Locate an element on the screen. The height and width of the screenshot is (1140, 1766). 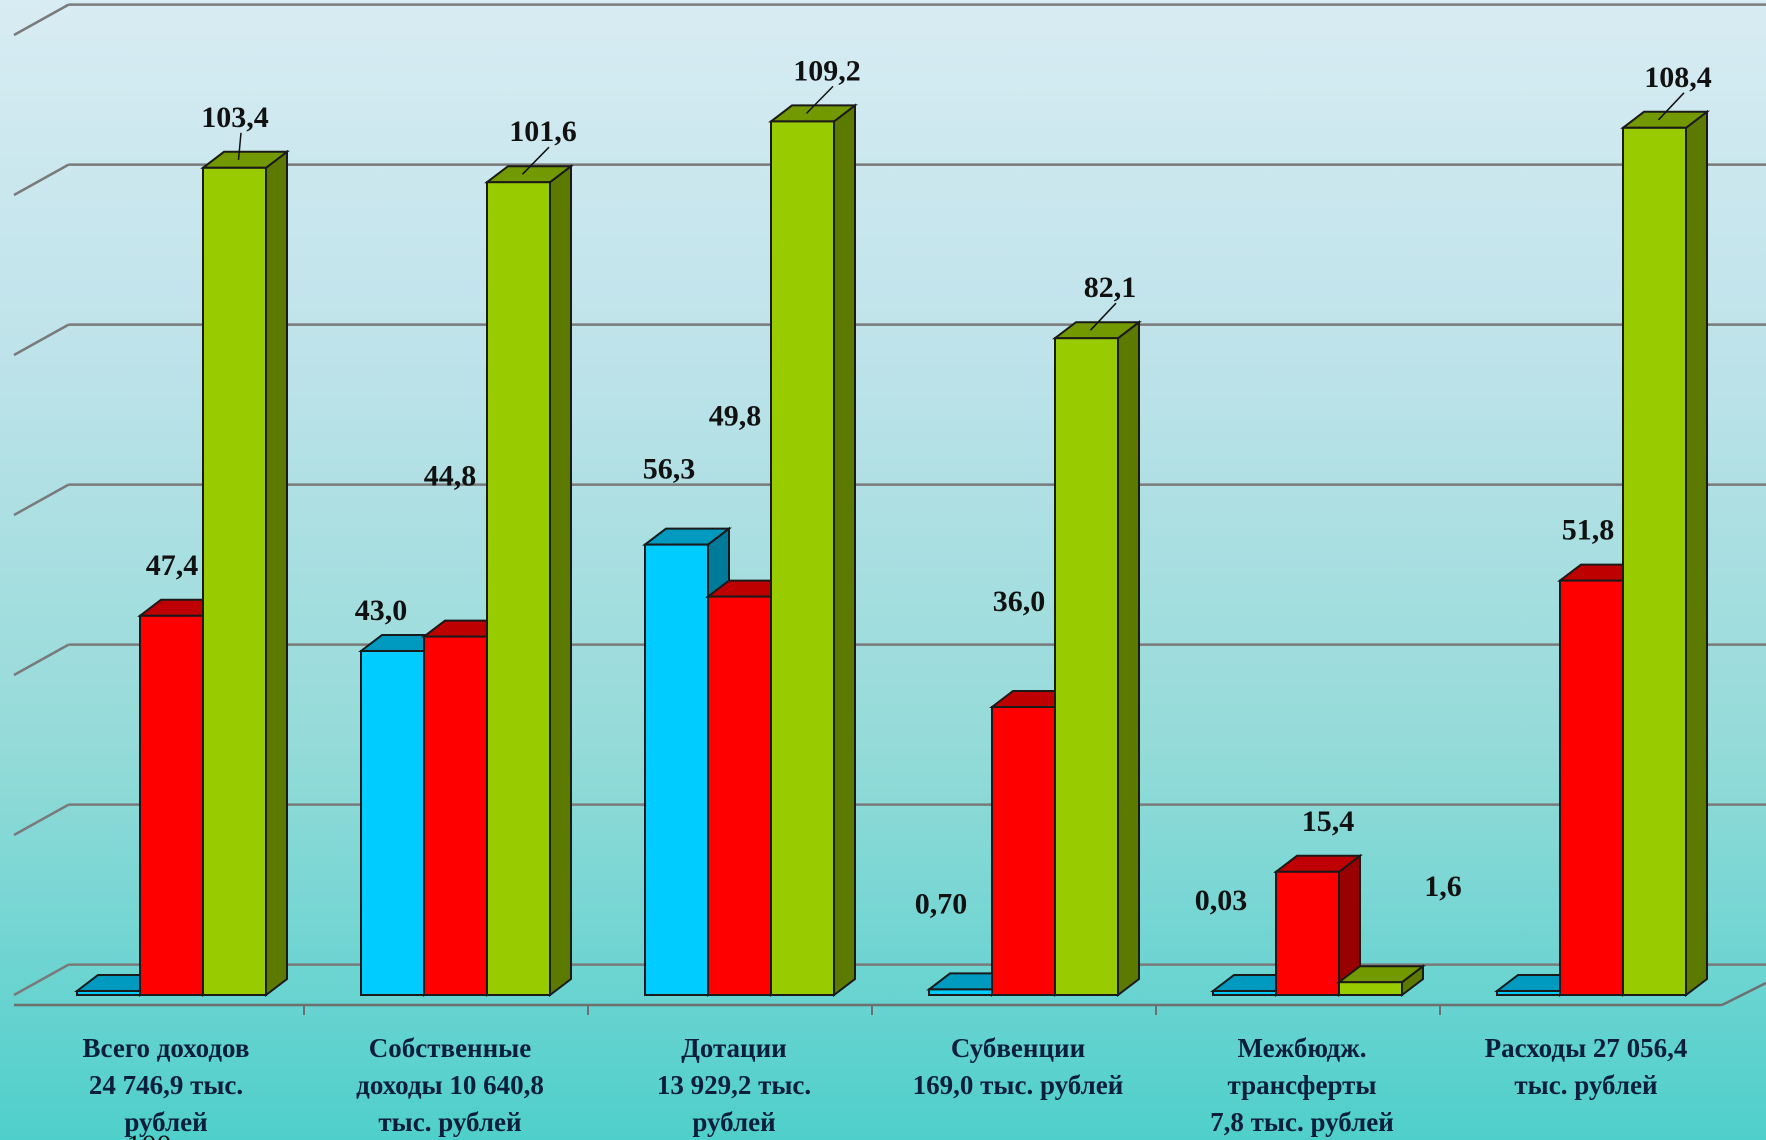
category-label: Дотации 13 929,2 тыс. рублей is located at coordinates (734, 1085).